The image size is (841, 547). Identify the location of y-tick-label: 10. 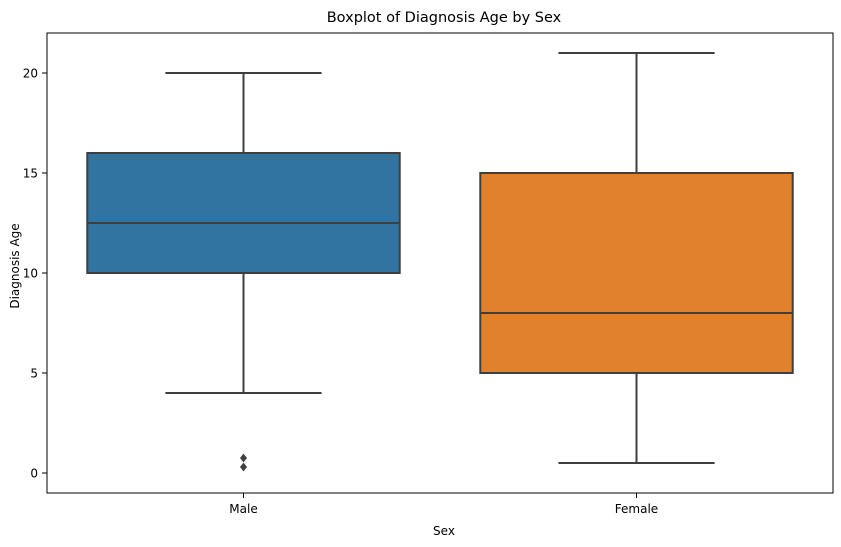
(30, 274).